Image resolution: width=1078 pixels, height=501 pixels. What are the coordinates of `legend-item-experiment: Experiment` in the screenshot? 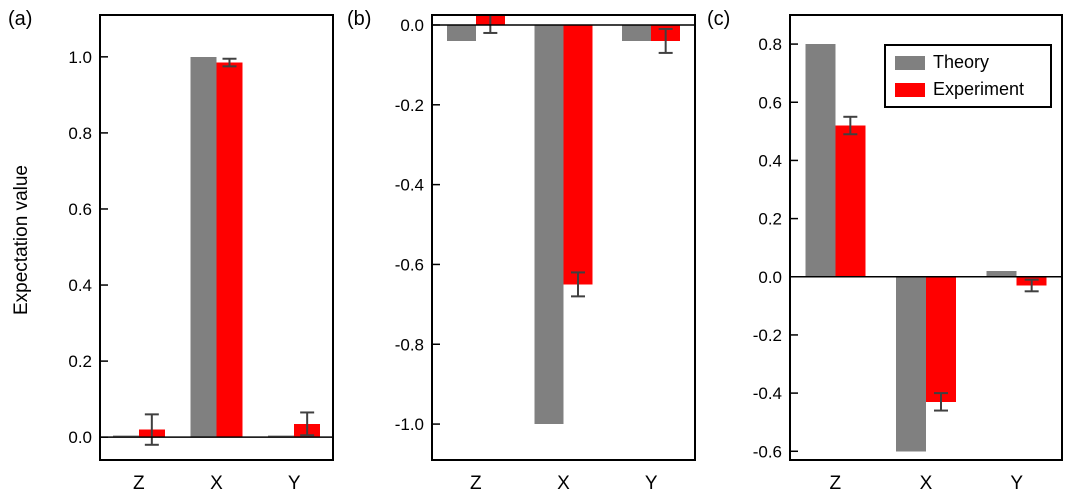 It's located at (968, 89).